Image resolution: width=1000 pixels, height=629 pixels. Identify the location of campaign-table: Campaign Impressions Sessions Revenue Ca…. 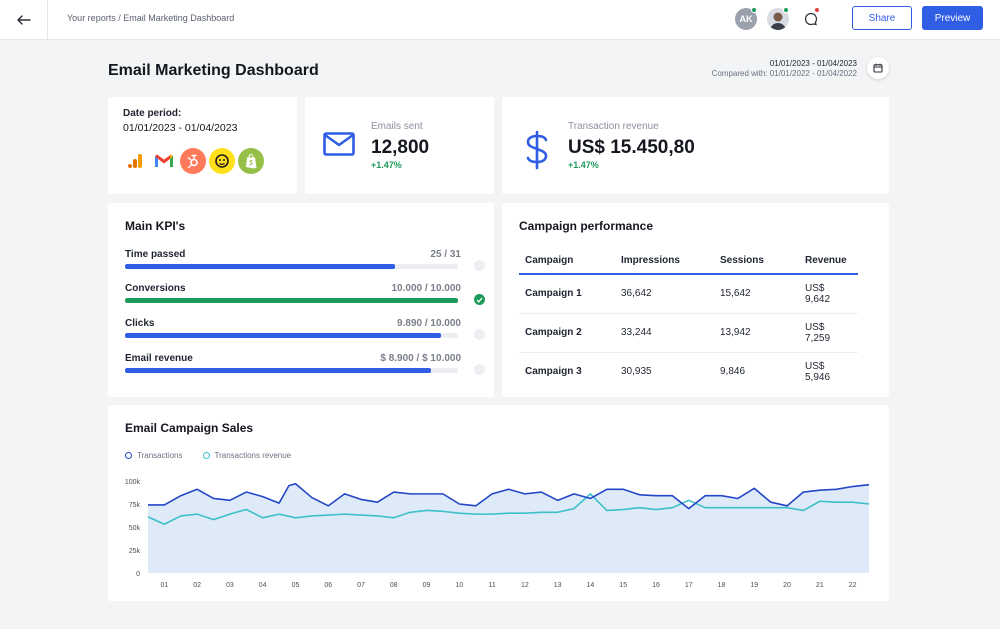
(688, 319).